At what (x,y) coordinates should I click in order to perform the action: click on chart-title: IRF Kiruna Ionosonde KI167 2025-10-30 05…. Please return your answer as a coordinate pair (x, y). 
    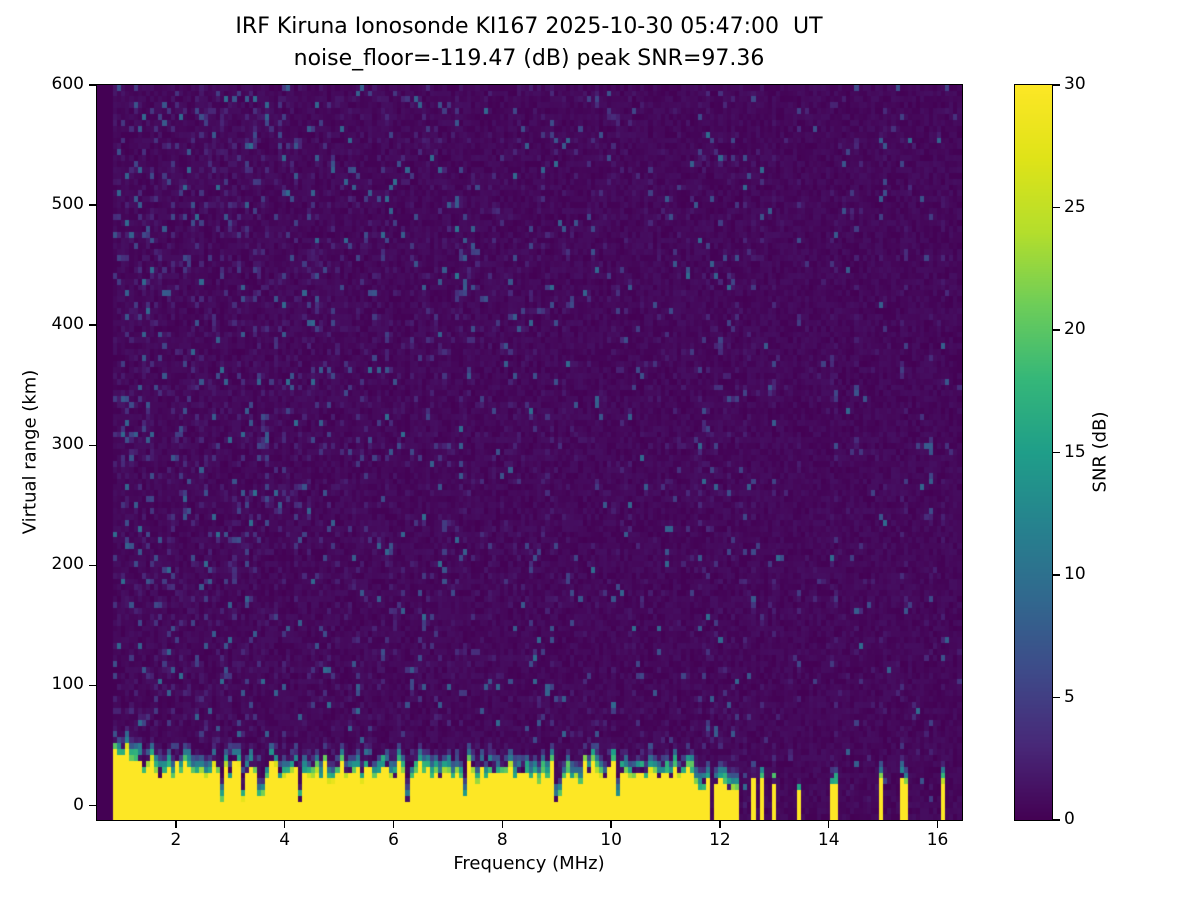
    Looking at the image, I should click on (529, 26).